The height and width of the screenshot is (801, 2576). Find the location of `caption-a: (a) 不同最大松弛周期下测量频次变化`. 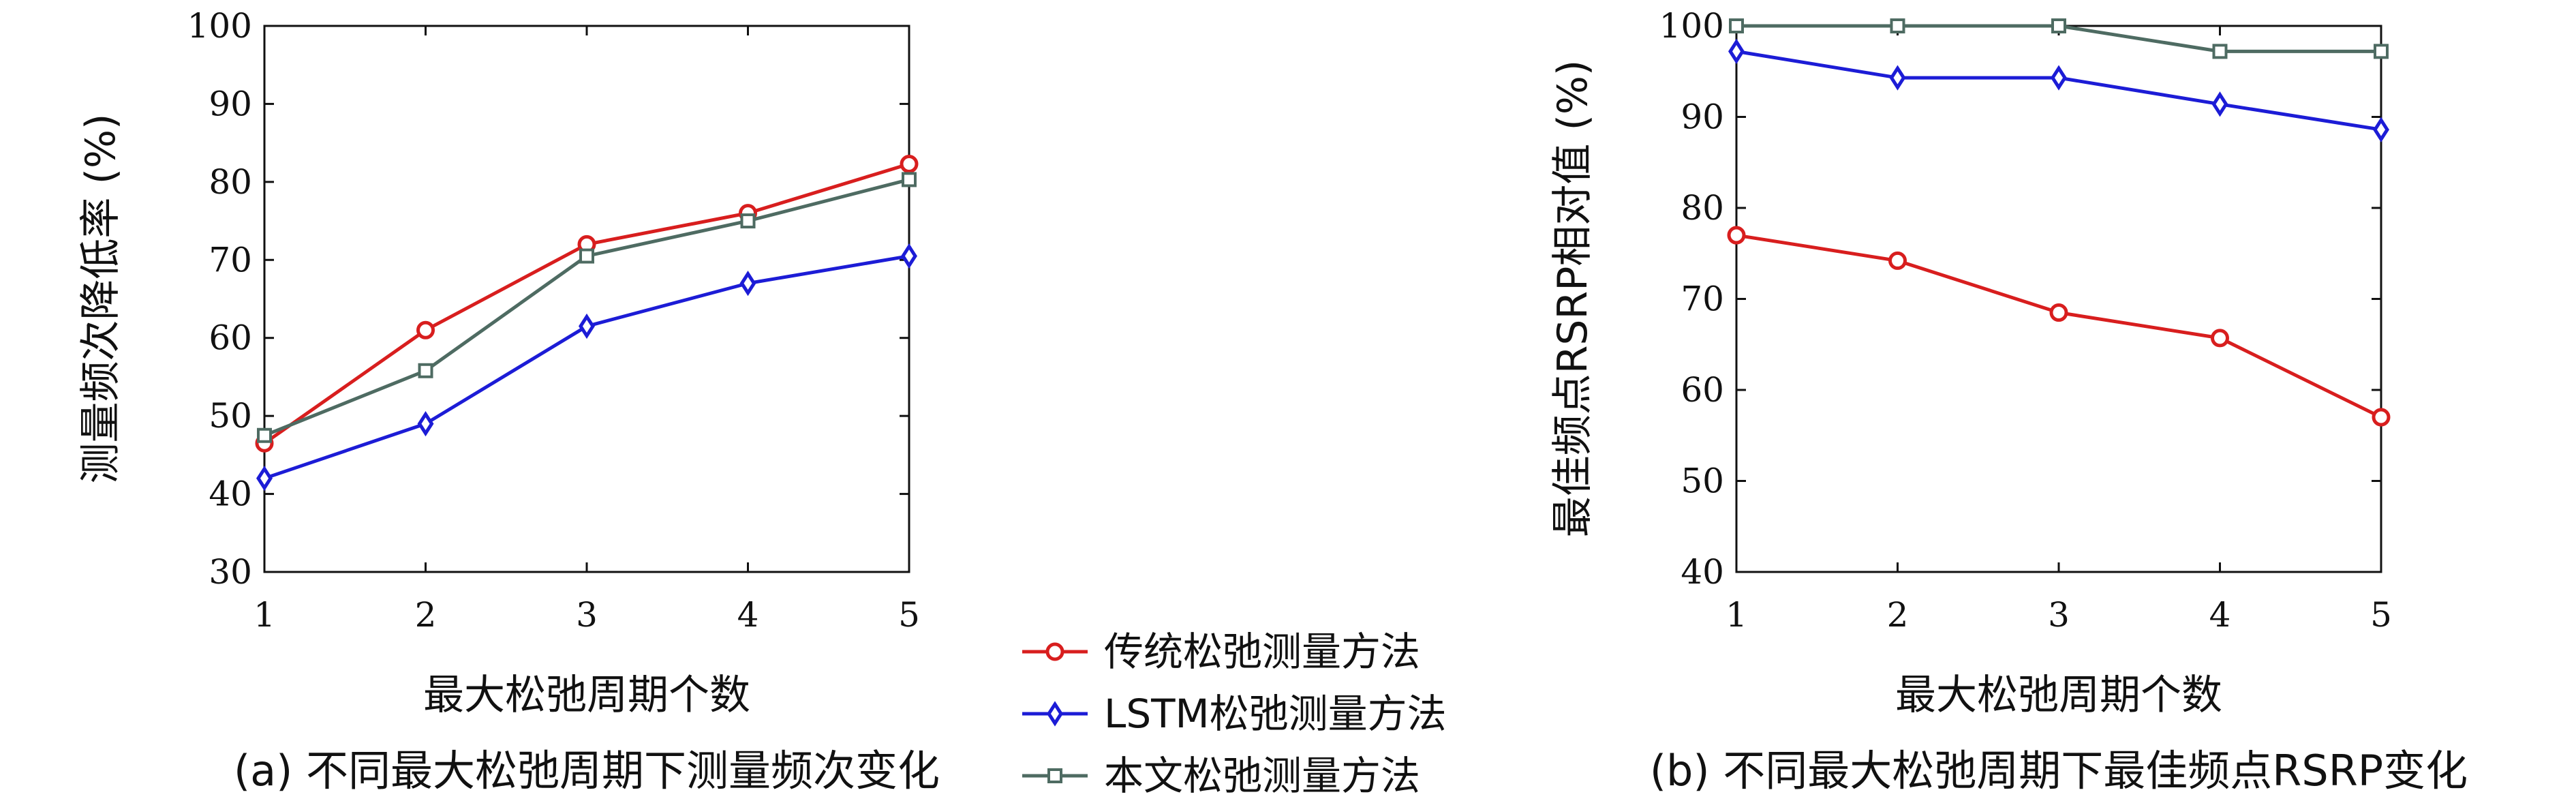

caption-a: (a) 不同最大松弛周期下测量频次变化 is located at coordinates (587, 771).